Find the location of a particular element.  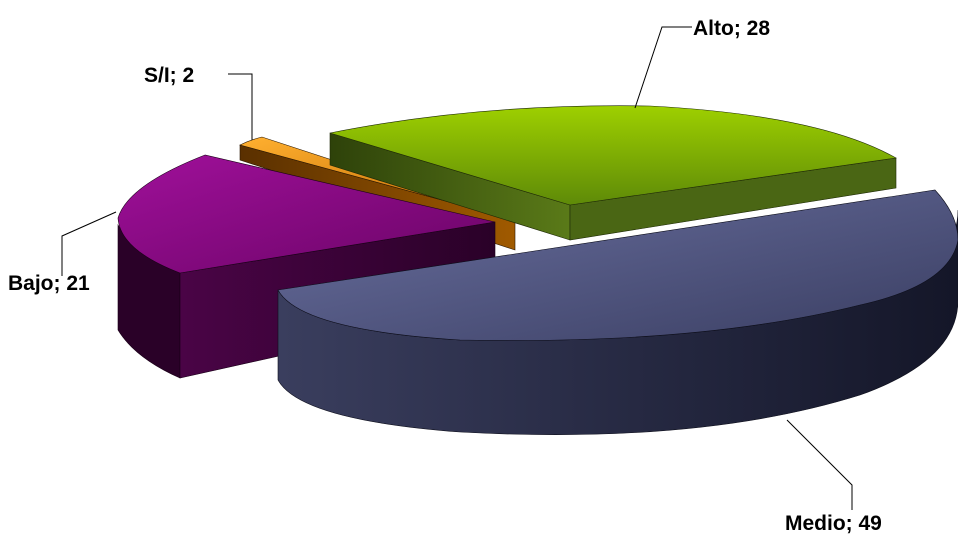

leader-alto is located at coordinates (663, 67).